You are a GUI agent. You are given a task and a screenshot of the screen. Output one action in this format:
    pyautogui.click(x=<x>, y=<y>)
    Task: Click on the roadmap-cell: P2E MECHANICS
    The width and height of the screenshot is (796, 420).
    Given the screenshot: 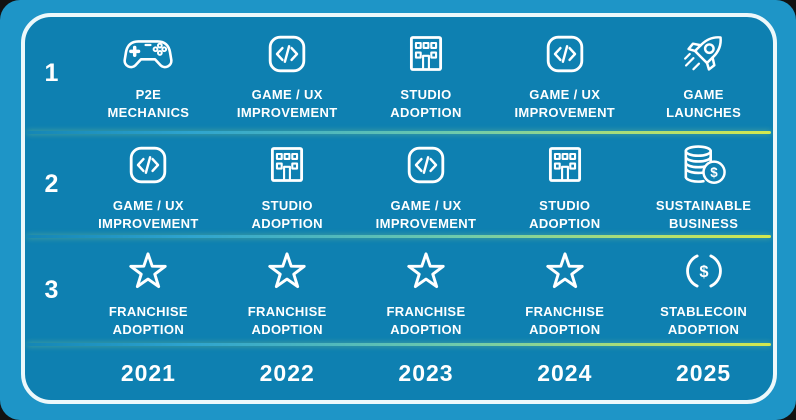 What is the action you would take?
    pyautogui.click(x=148, y=74)
    